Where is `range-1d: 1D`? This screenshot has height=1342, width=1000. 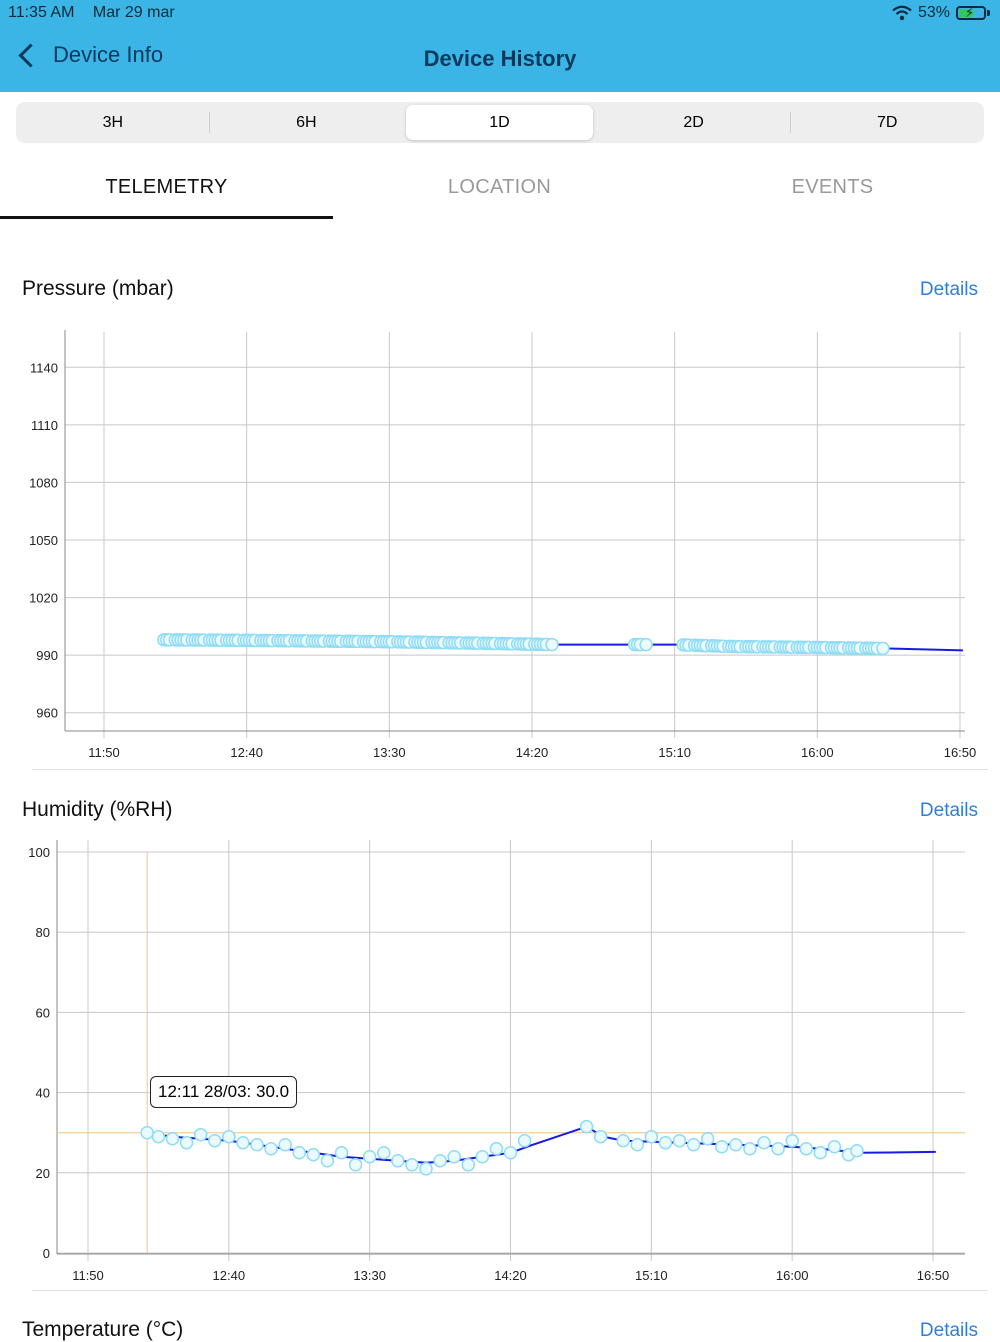 range-1d: 1D is located at coordinates (499, 122).